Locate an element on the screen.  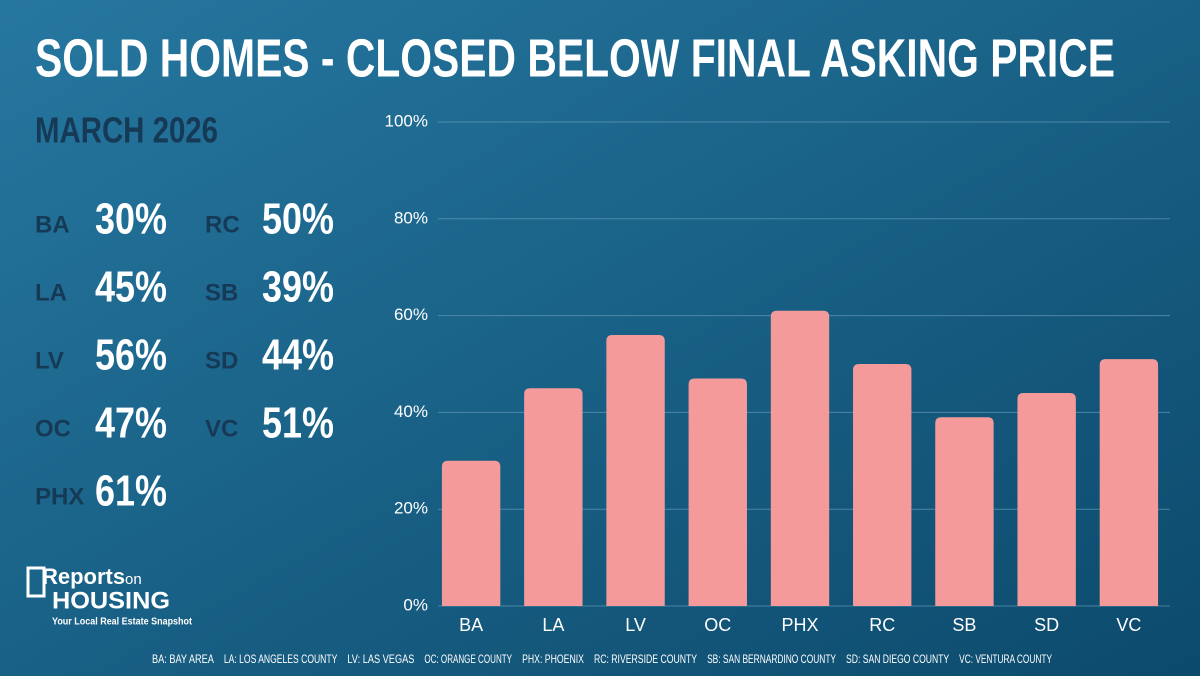
stat-value: 61% is located at coordinates (131, 491).